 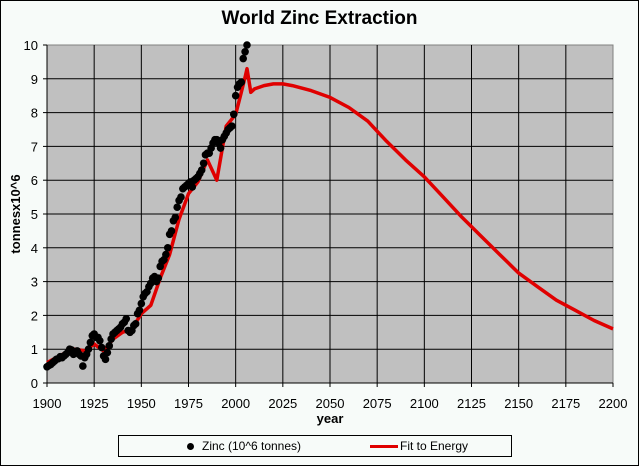 I want to click on y-tick-label: 9, so click(x=34, y=79).